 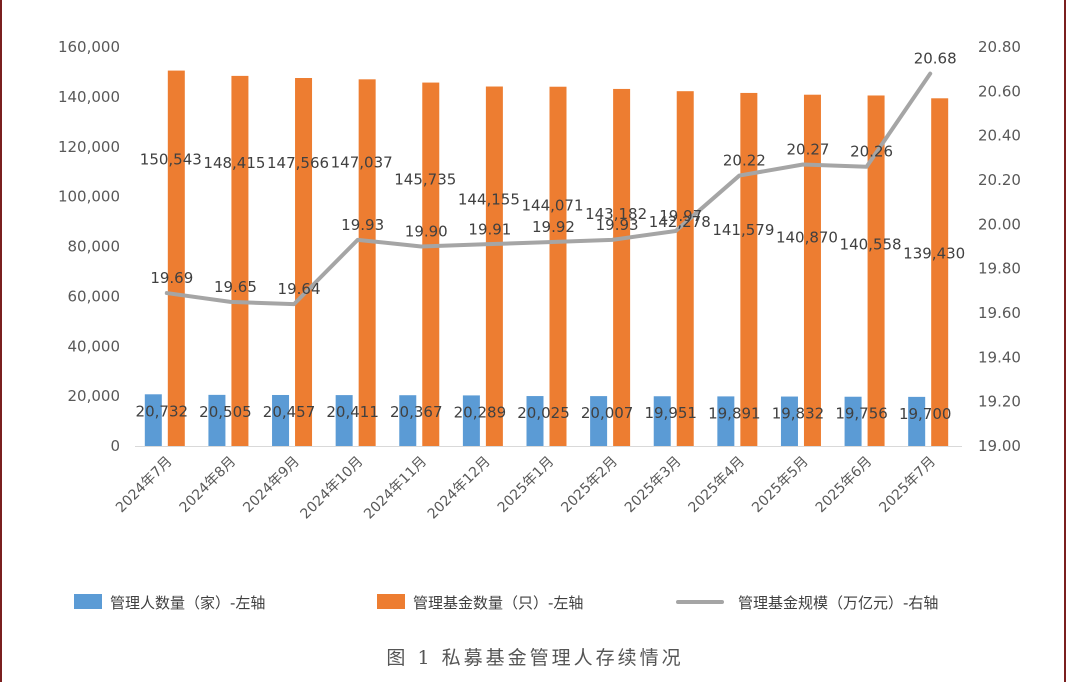 I want to click on label-managers: 20,457, so click(x=289, y=412).